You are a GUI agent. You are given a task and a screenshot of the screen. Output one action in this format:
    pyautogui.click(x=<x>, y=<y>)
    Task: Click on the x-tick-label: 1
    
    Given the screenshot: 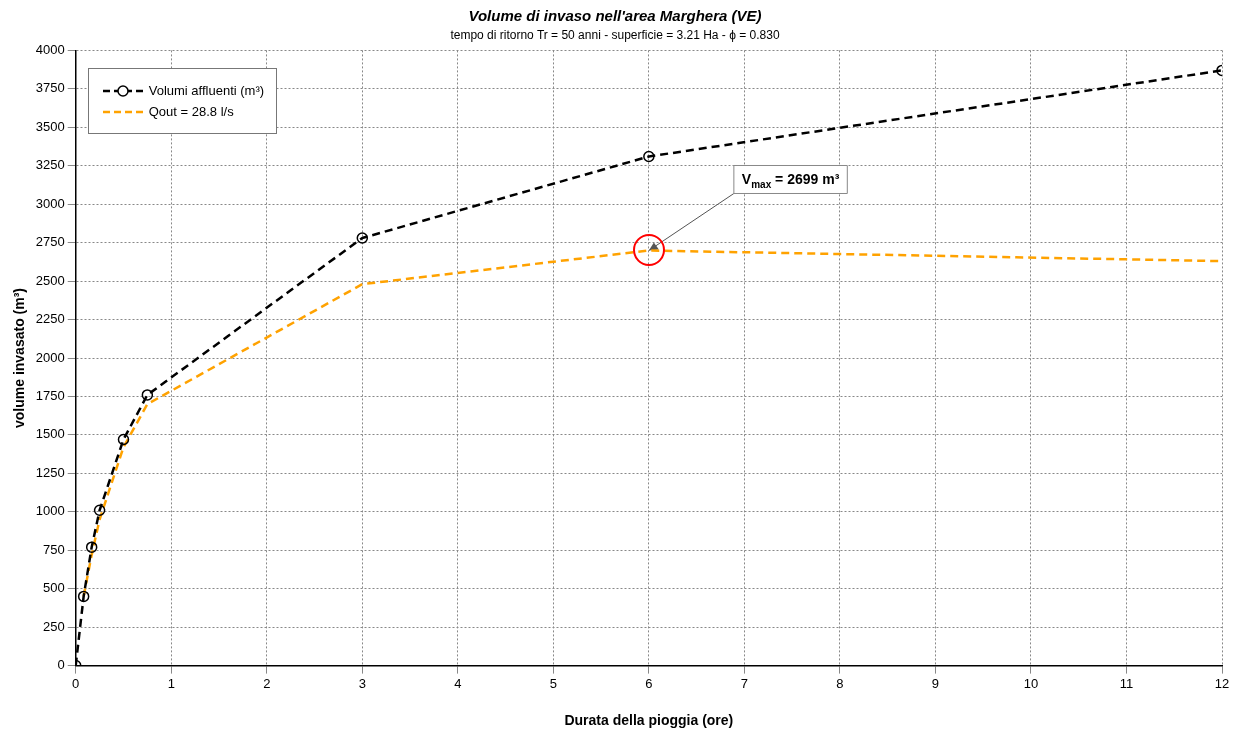 What is the action you would take?
    pyautogui.click(x=171, y=683)
    